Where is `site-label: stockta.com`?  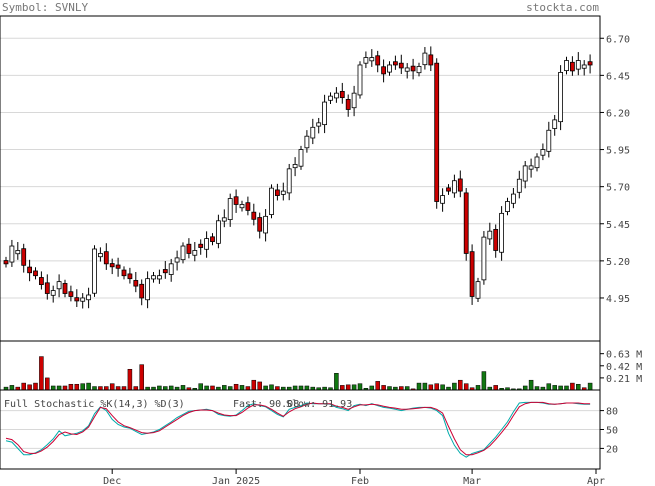
site-label: stockta.com is located at coordinates (562, 7).